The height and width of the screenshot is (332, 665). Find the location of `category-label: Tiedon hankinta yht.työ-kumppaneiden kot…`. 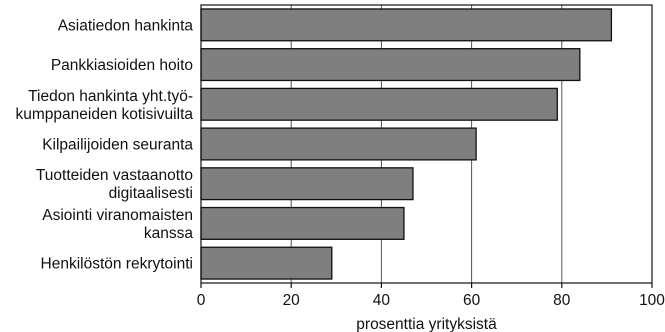

category-label: Tiedon hankinta yht.työ-kumppaneiden kot… is located at coordinates (105, 105).